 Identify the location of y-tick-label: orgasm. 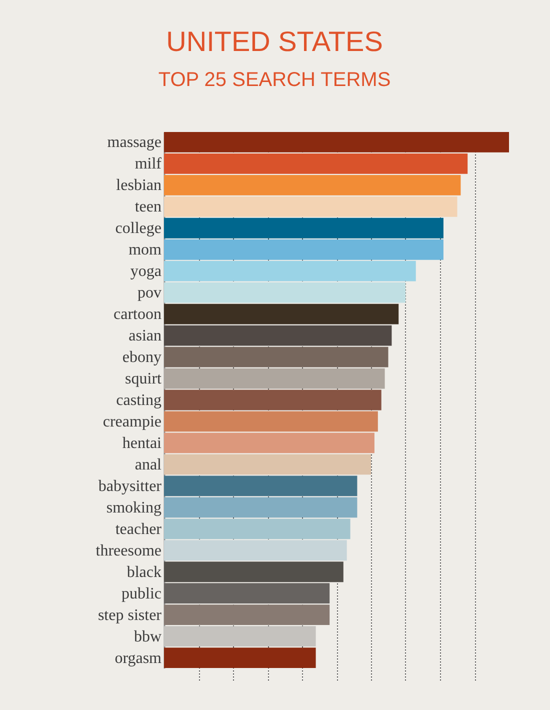
(138, 658).